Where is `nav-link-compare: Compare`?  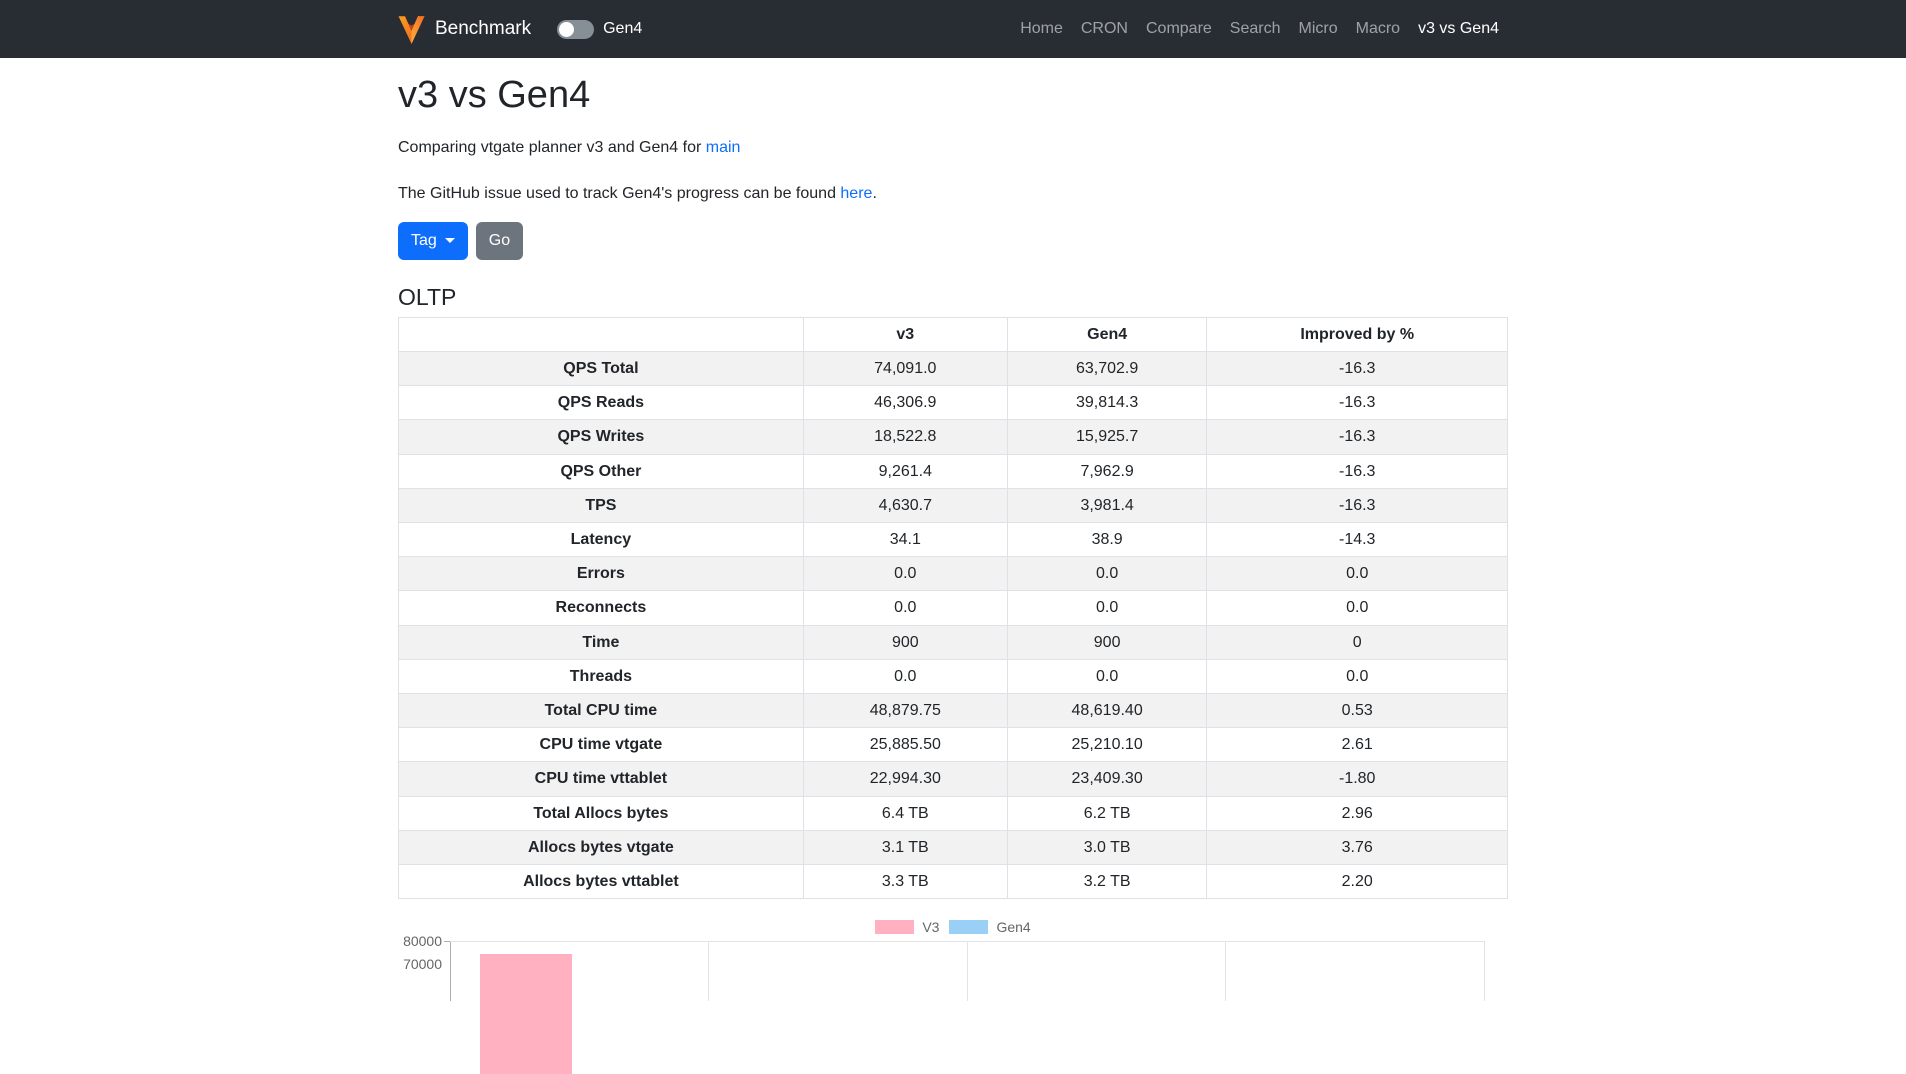
nav-link-compare: Compare is located at coordinates (1178, 28).